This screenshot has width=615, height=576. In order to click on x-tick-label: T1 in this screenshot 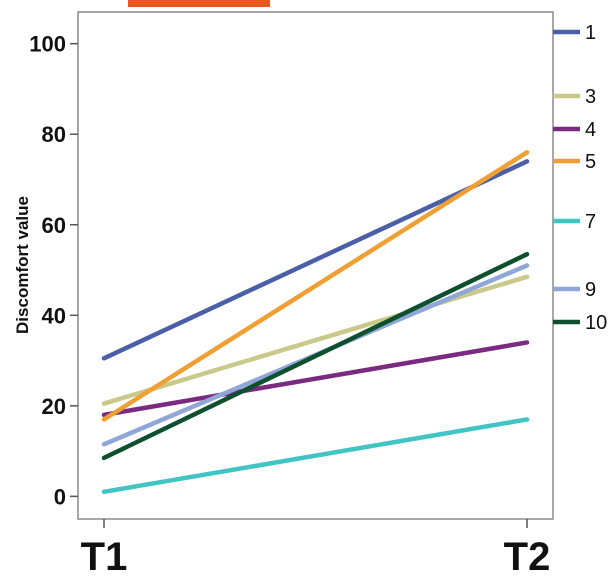, I will do `click(104, 555)`.